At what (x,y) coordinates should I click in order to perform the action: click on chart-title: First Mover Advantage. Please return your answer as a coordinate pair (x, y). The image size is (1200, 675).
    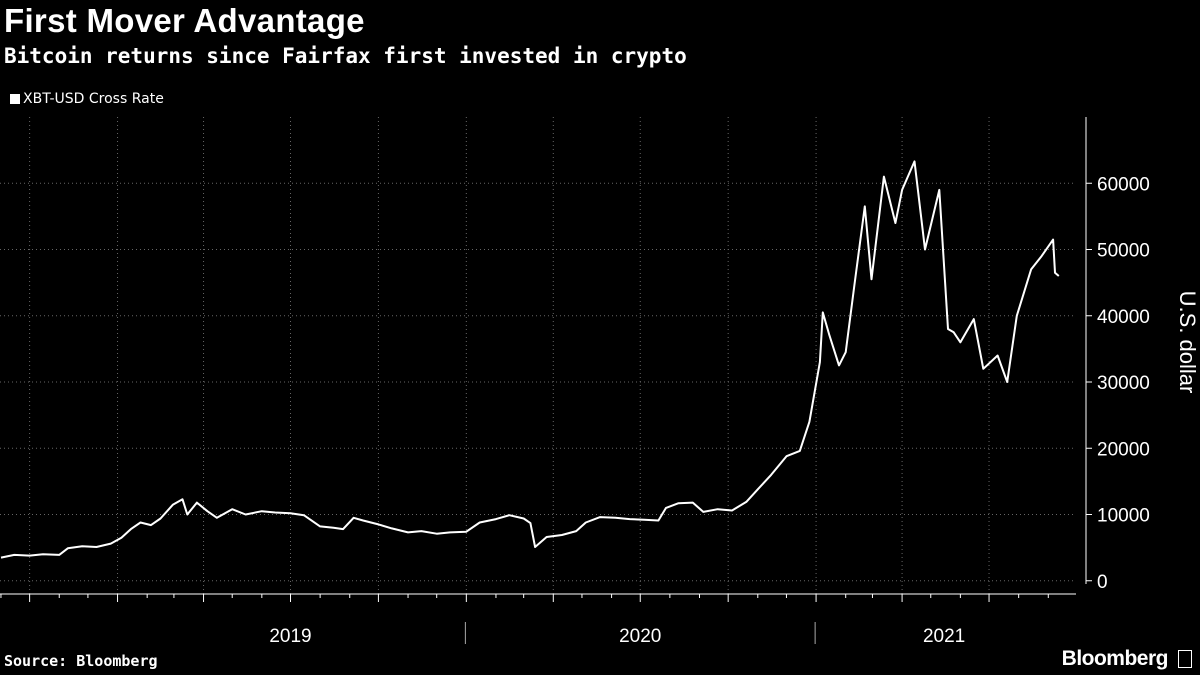
    Looking at the image, I should click on (184, 20).